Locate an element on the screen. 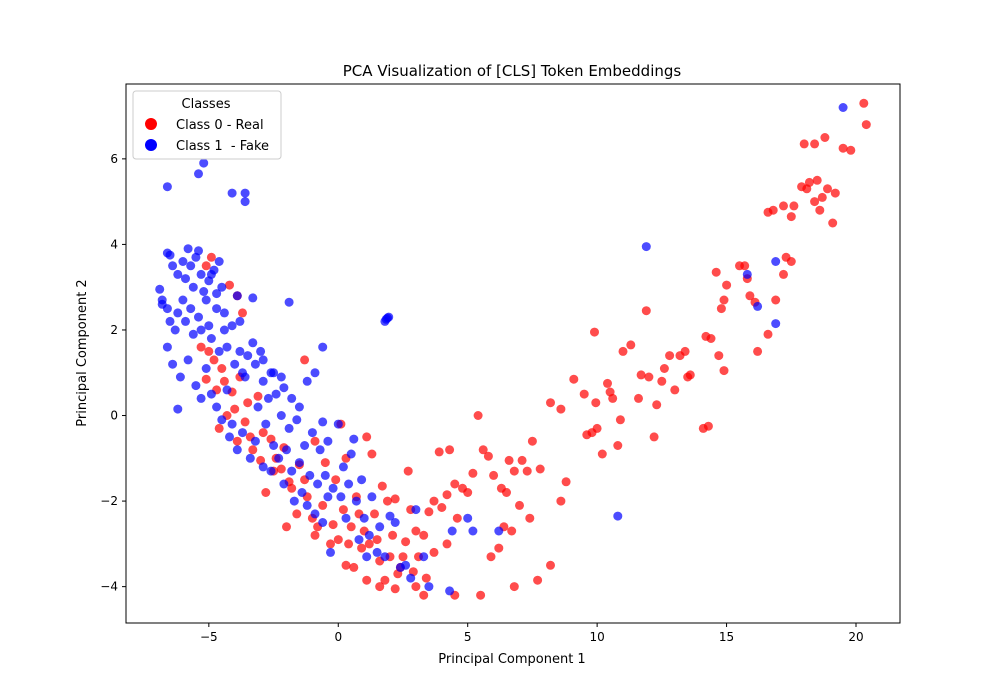 This screenshot has height=700, width=1000. legend-label-class-1: Class 1 - Fake is located at coordinates (222, 146).